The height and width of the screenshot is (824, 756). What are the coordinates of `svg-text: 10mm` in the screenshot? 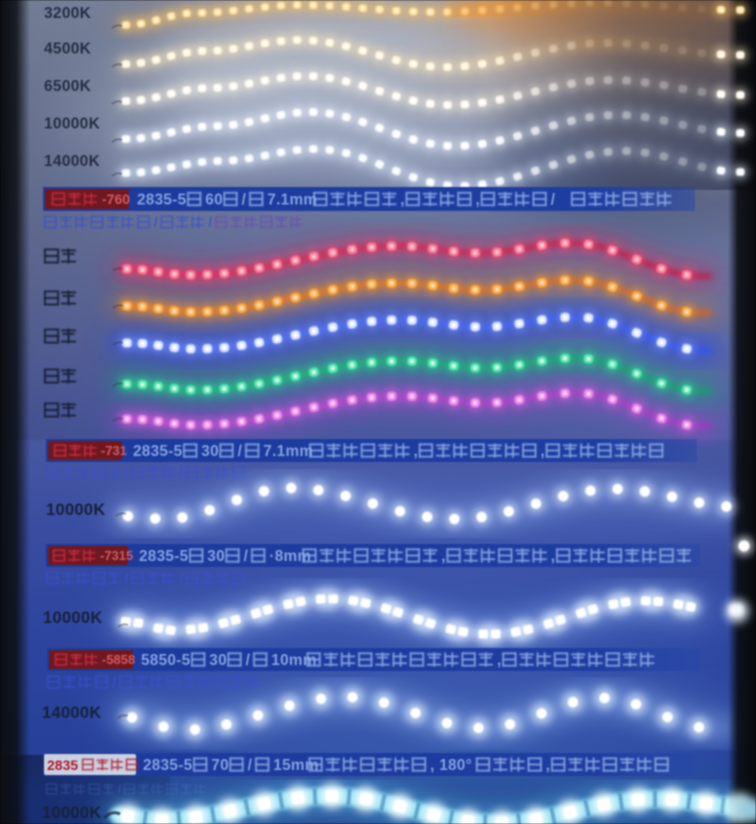 It's located at (293, 660).